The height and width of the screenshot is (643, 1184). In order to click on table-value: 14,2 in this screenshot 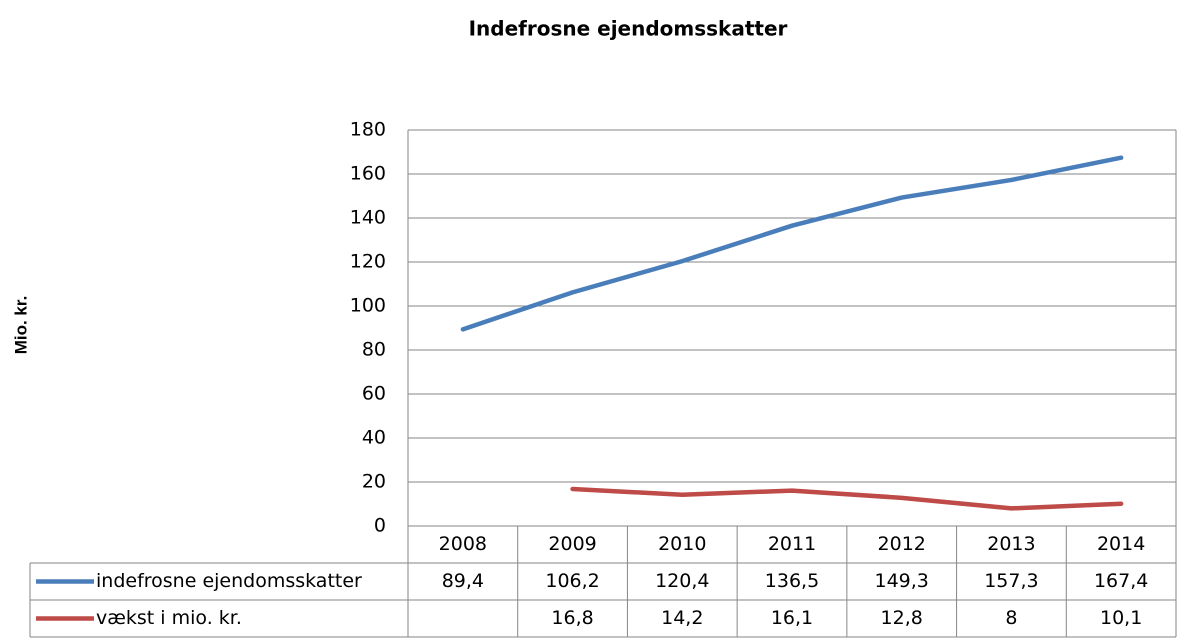, I will do `click(682, 618)`.